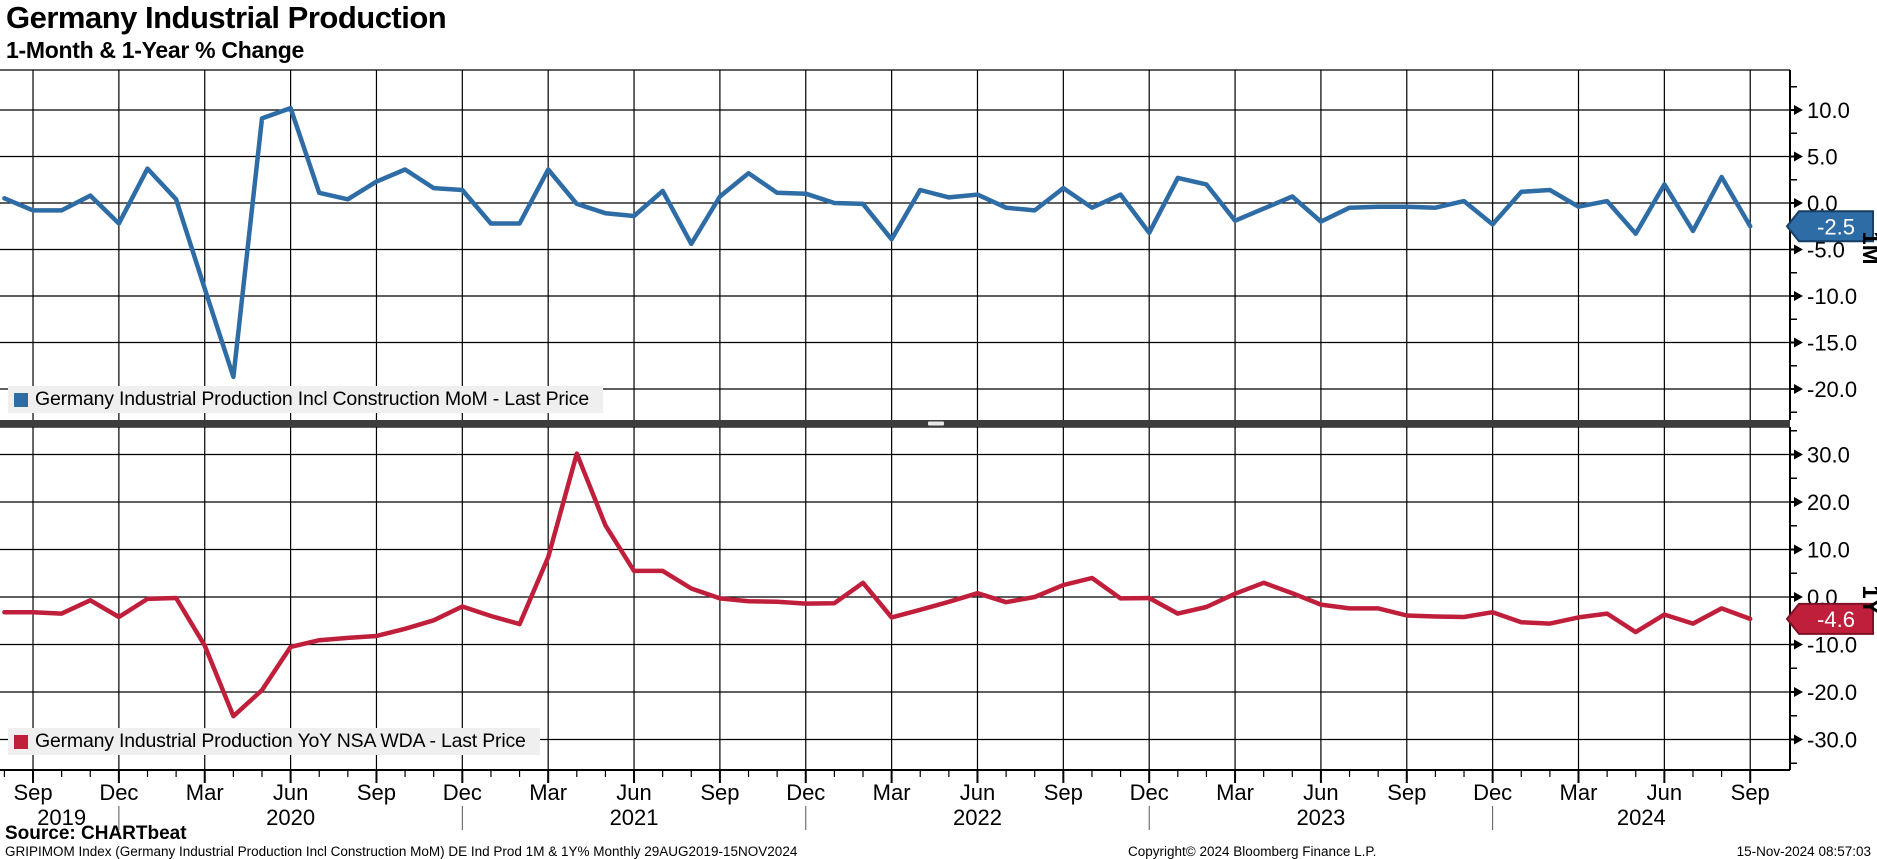  What do you see at coordinates (61, 817) in the screenshot?
I see `year-label: 2019` at bounding box center [61, 817].